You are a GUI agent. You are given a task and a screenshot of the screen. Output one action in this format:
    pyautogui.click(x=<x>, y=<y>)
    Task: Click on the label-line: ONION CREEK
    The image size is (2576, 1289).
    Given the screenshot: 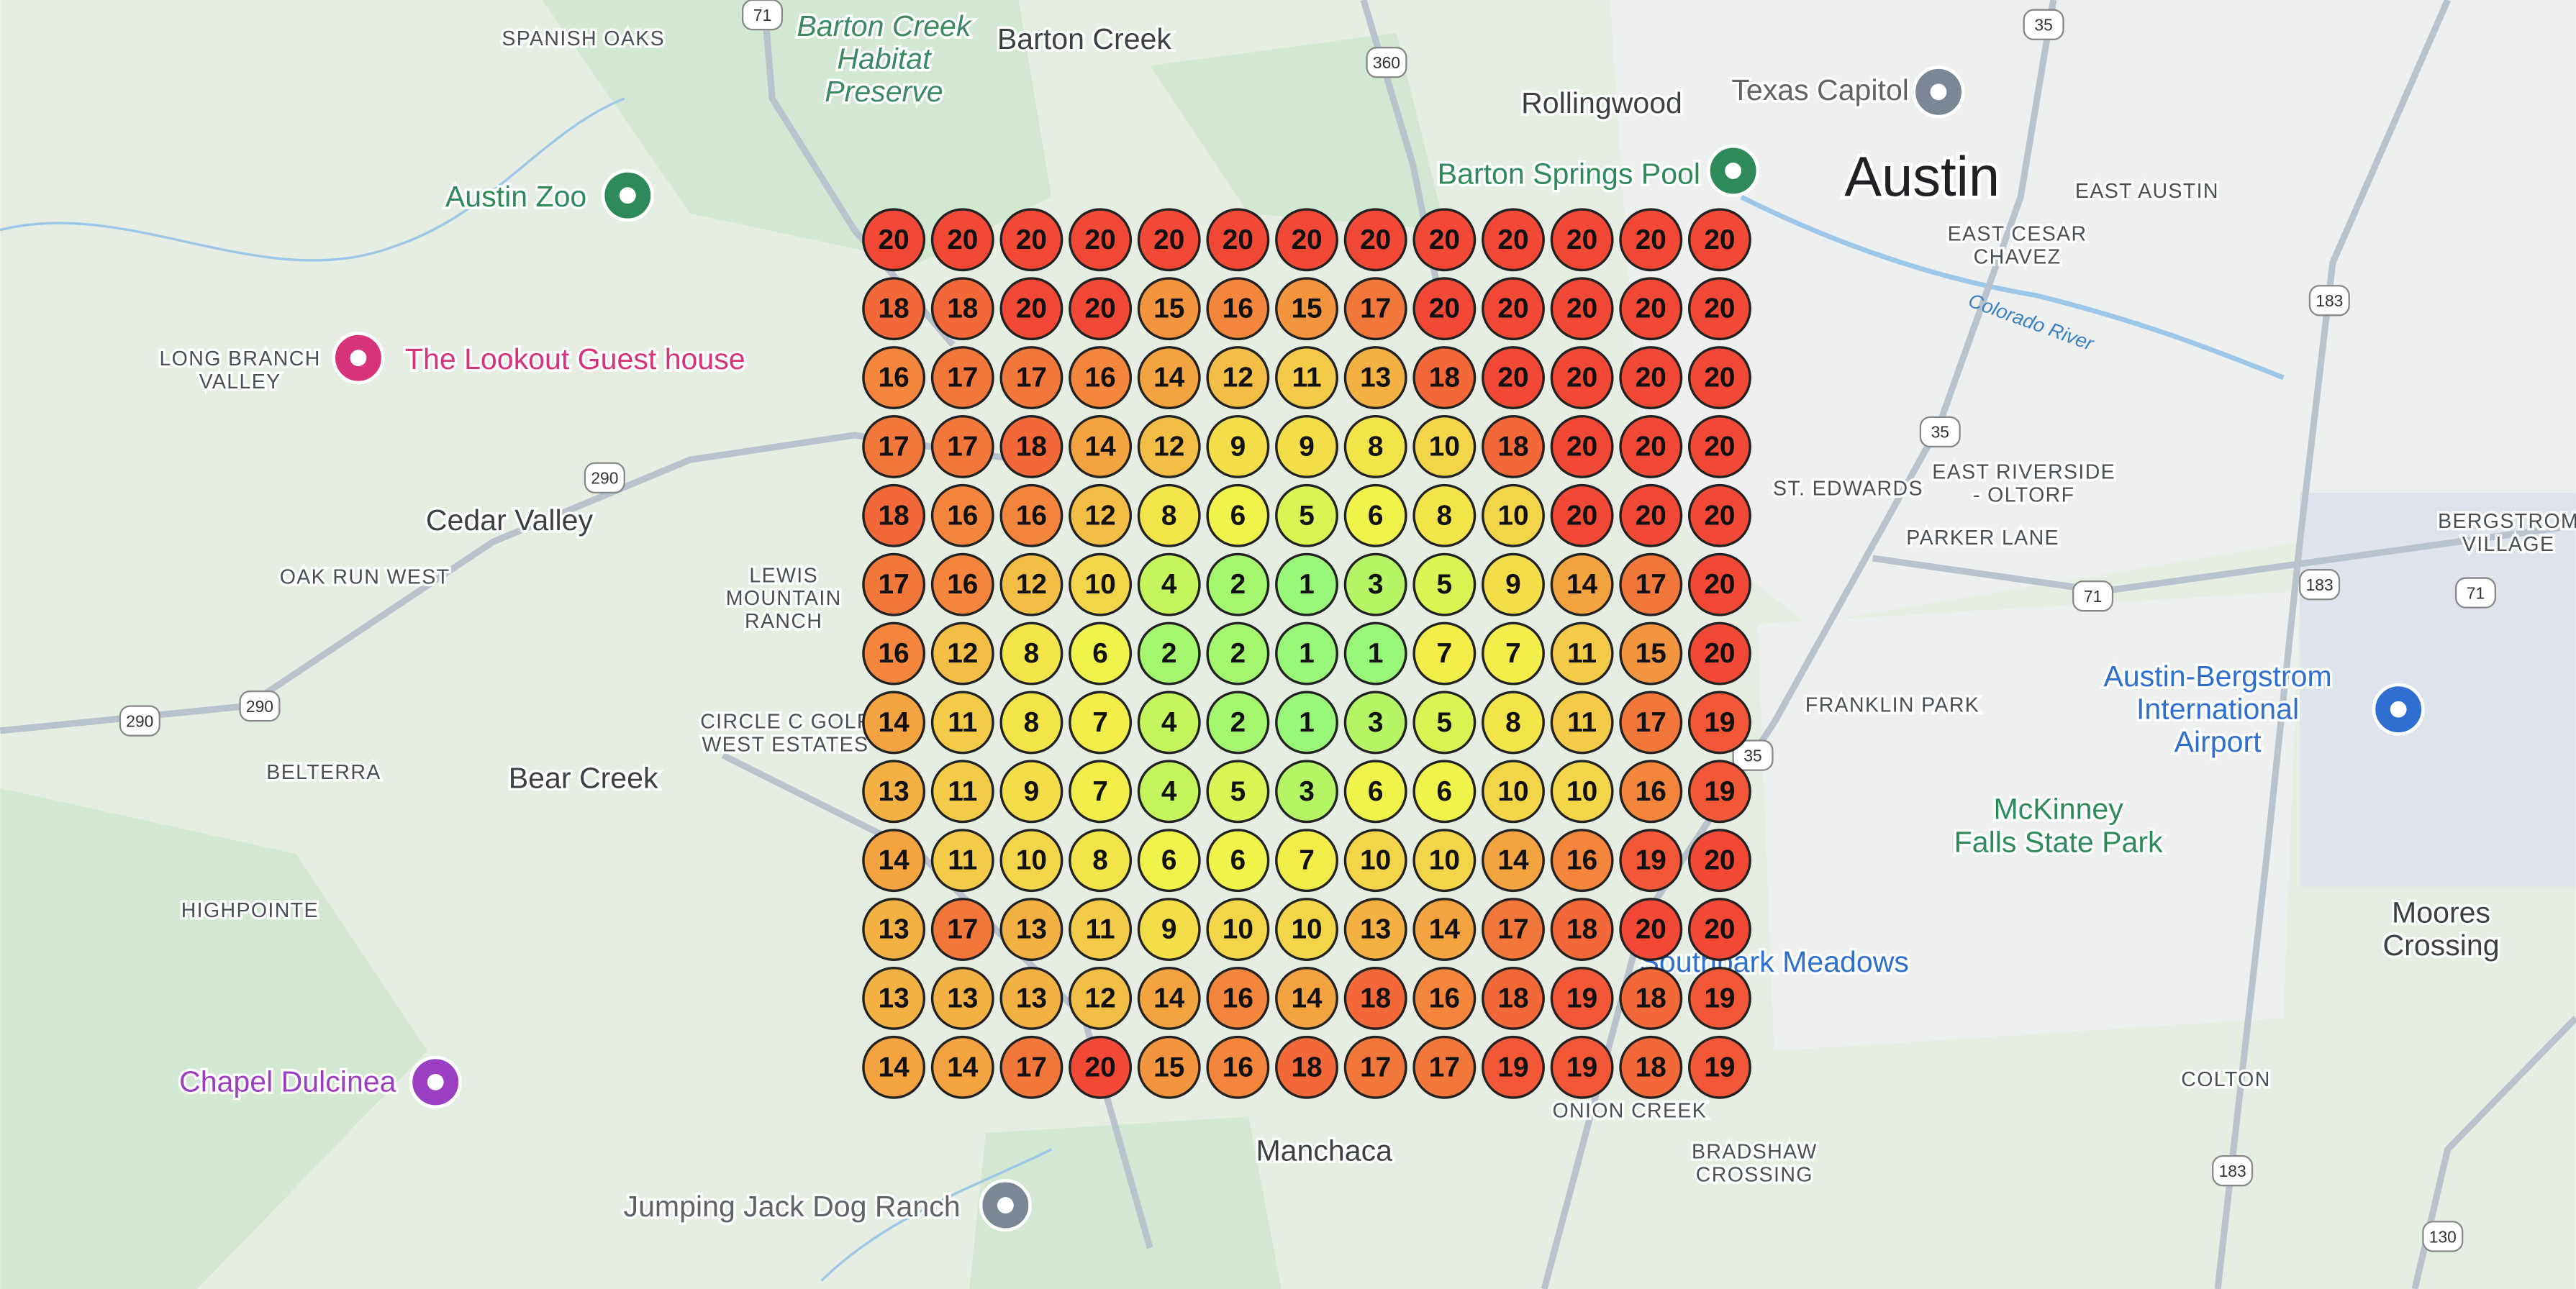 What is the action you would take?
    pyautogui.click(x=1630, y=1110)
    